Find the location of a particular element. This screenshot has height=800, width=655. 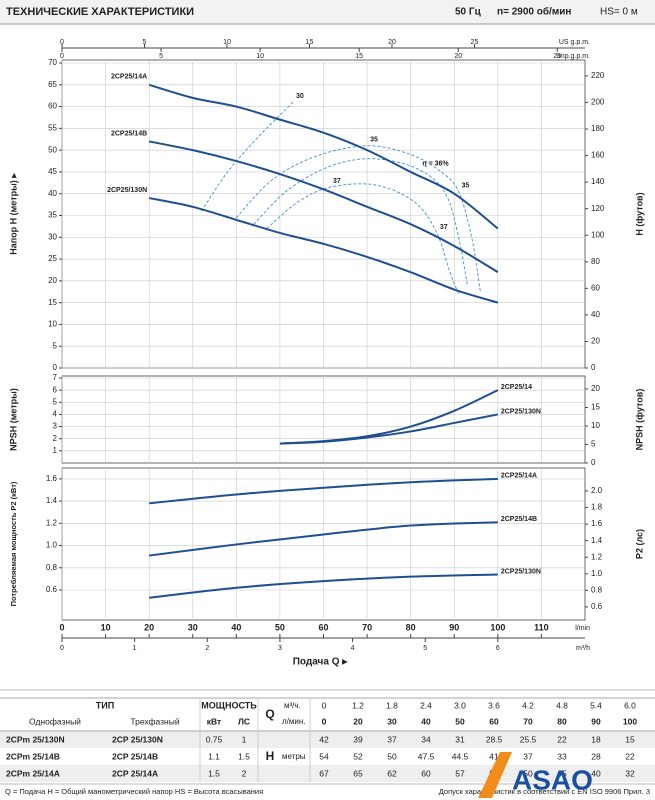

y2-axis-title: NPSH (футов) is located at coordinates (639, 420).